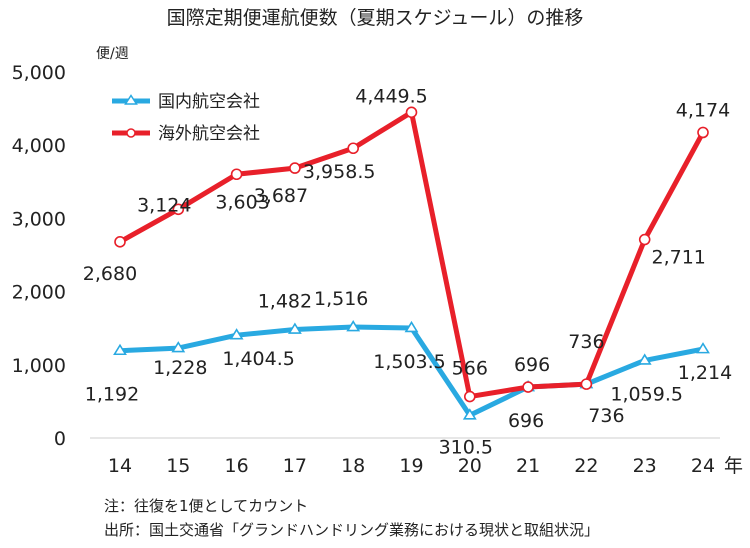  What do you see at coordinates (209, 134) in the screenshot?
I see `legend-label-foreign: 海外航空会社` at bounding box center [209, 134].